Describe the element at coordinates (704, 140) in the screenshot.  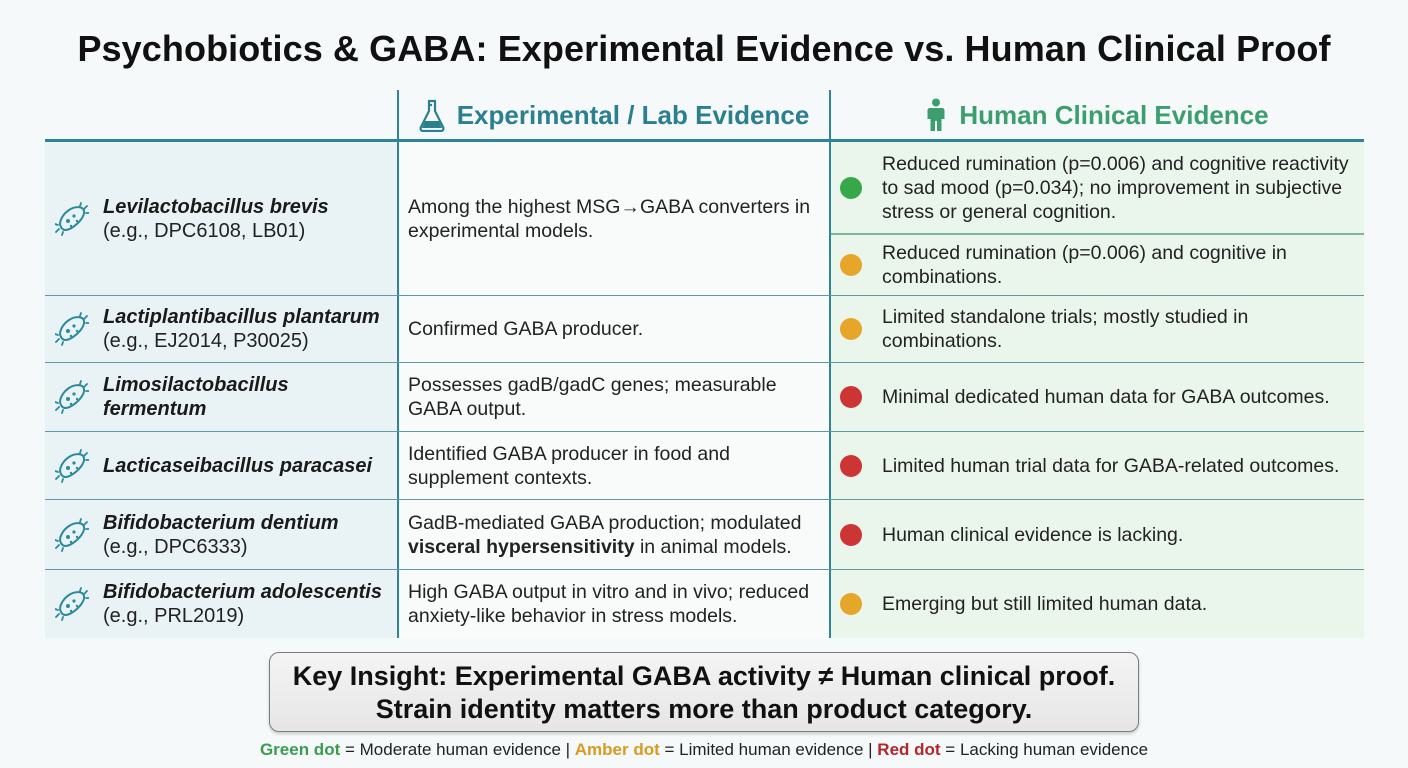
I see `header-divider` at that location.